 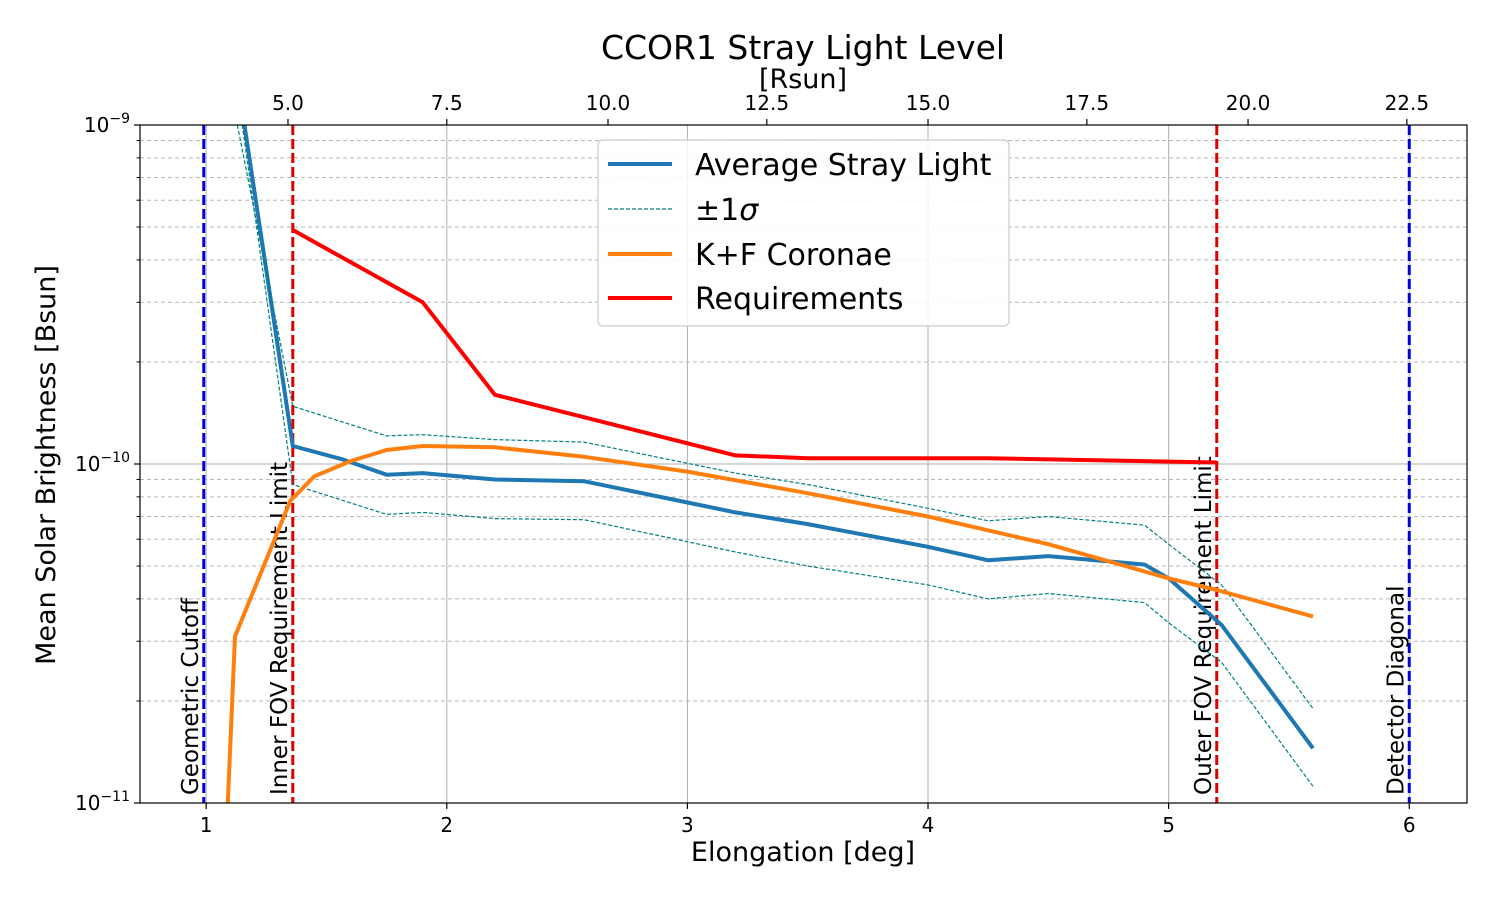 What do you see at coordinates (280, 628) in the screenshot?
I see `vline-label: Inner FOV Requirement Limit` at bounding box center [280, 628].